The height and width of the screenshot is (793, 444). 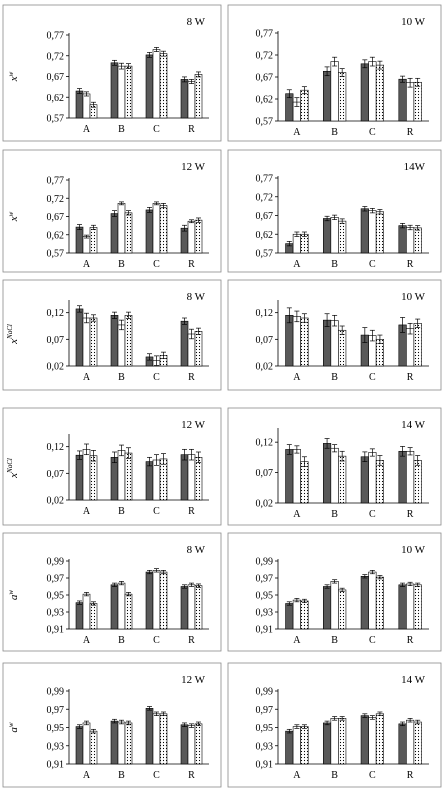 What do you see at coordinates (56, 36) in the screenshot?
I see `y-tick-label: 0,77` at bounding box center [56, 36].